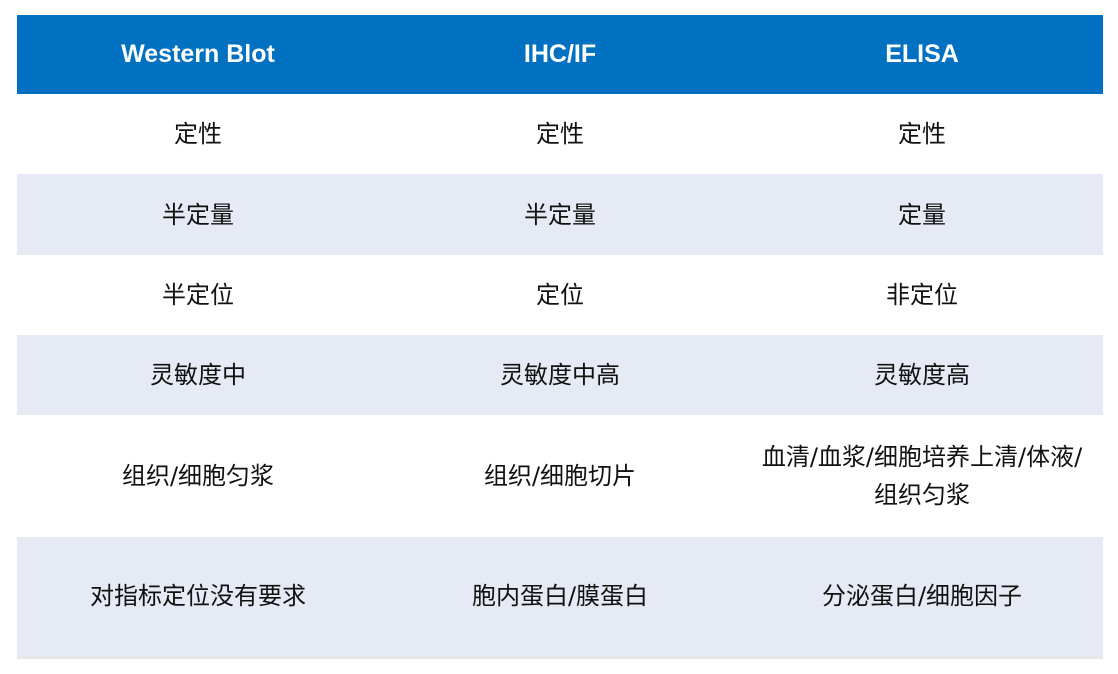 Image resolution: width=1118 pixels, height=674 pixels. I want to click on table-cell: 组织/细胞匀浆, so click(198, 476).